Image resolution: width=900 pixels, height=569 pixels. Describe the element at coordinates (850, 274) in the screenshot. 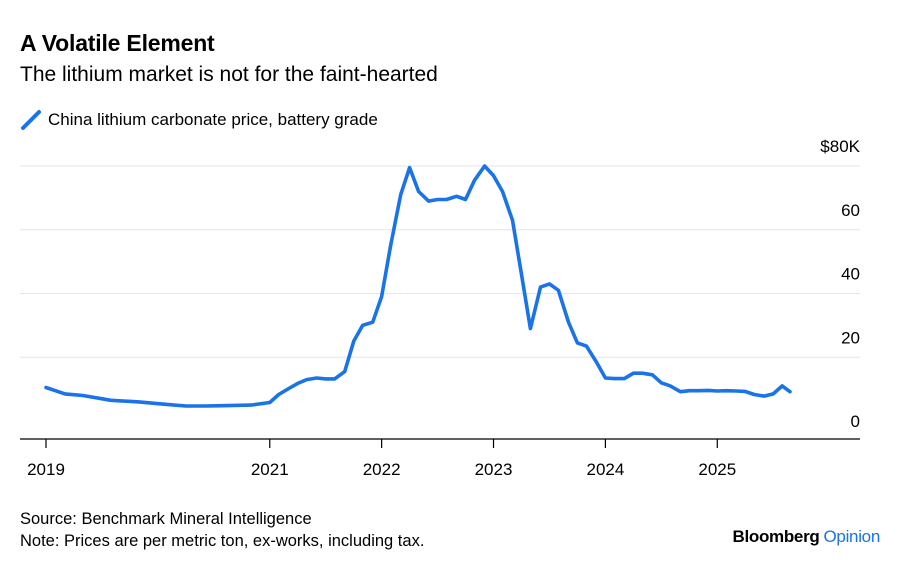

I see `y-tick-label: 40` at that location.